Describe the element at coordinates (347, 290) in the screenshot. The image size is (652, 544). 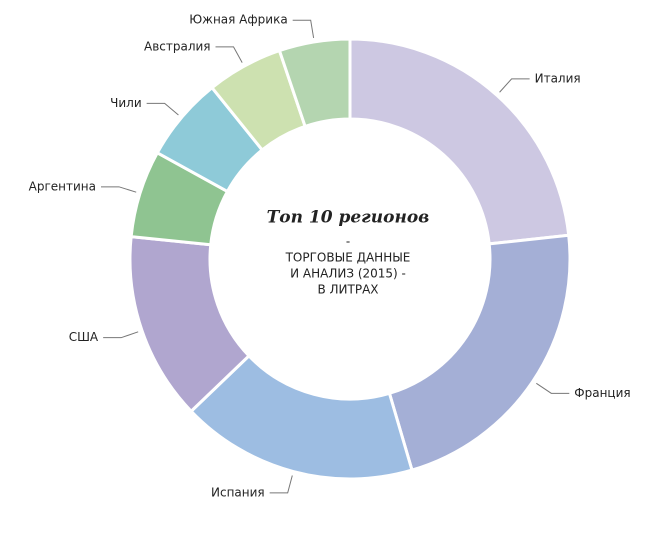
I see `chart-subtitle: В ЛИТРАХ` at that location.